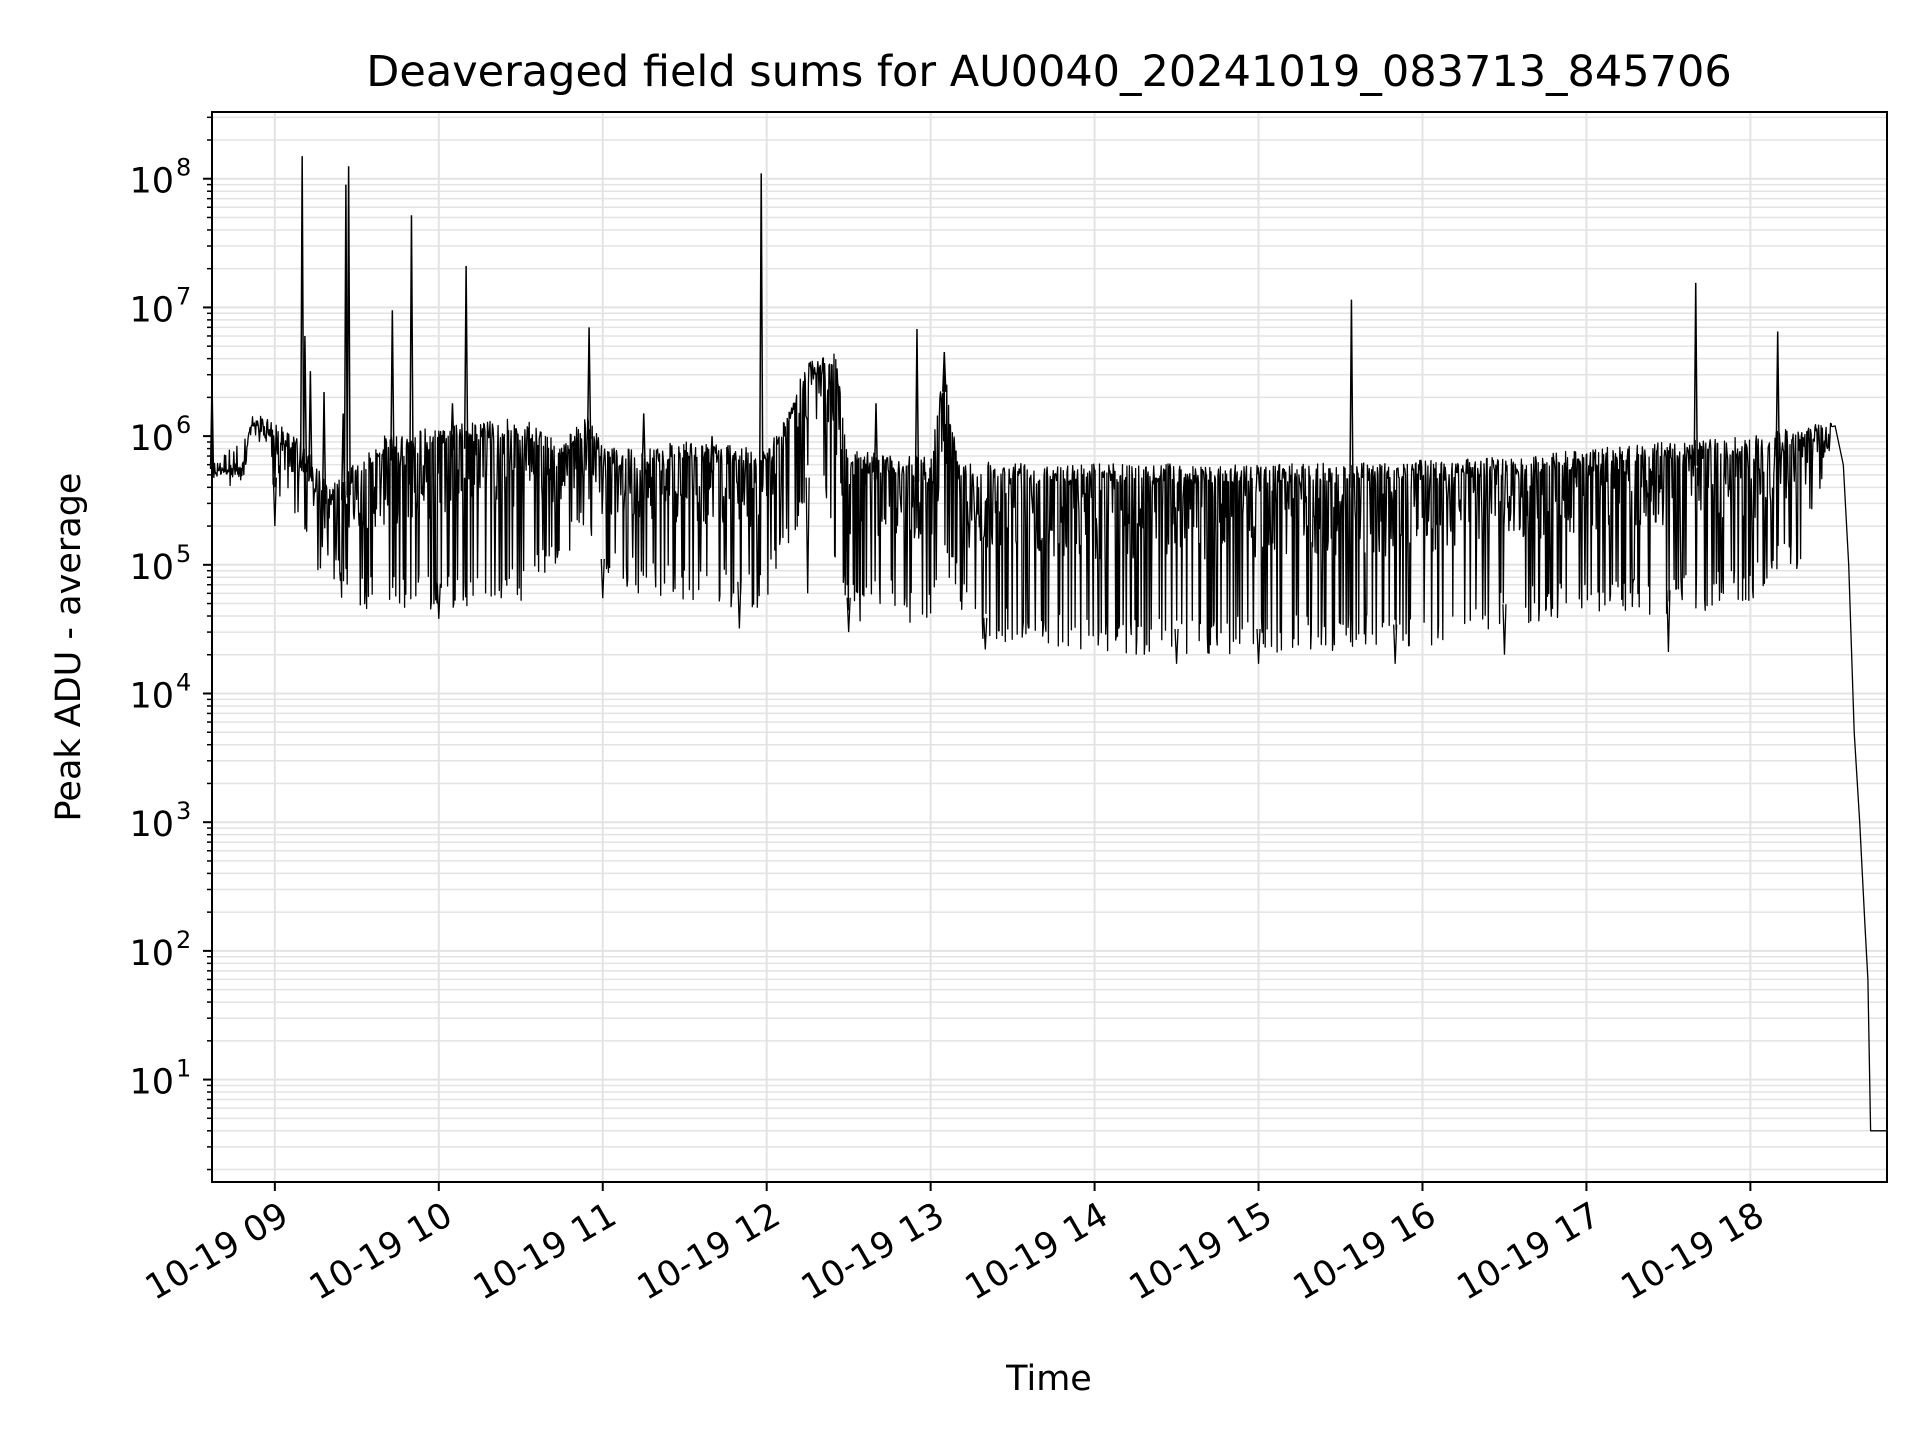 This screenshot has height=1445, width=1920. I want to click on y-tick-exponent: 3, so click(183, 811).